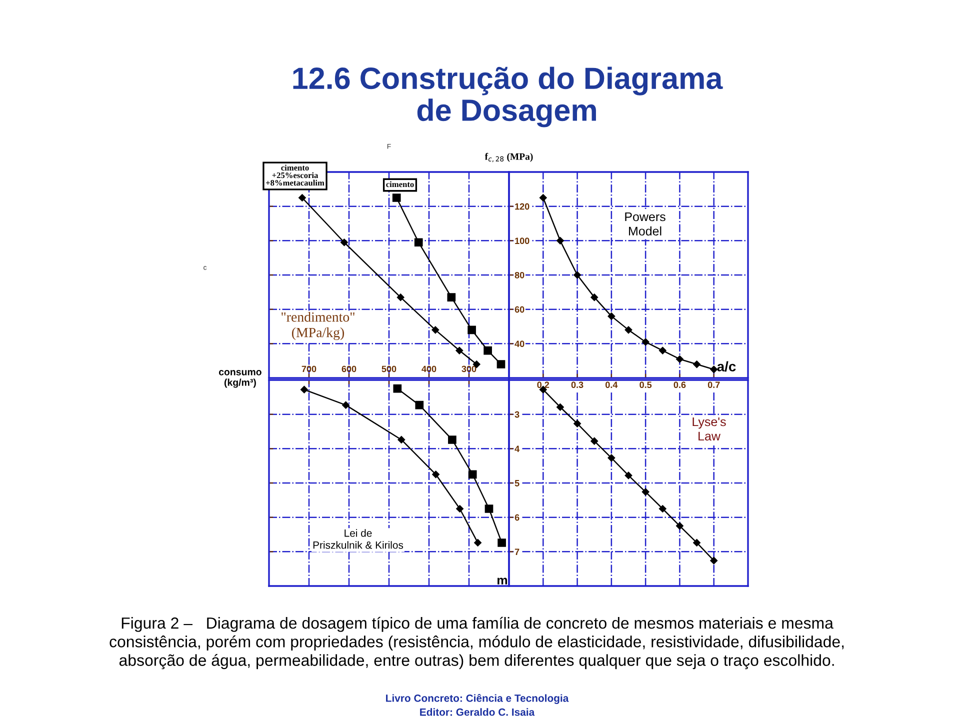 This screenshot has height=720, width=954. Describe the element at coordinates (612, 385) in the screenshot. I see `x-tick-label: 0.4` at that location.